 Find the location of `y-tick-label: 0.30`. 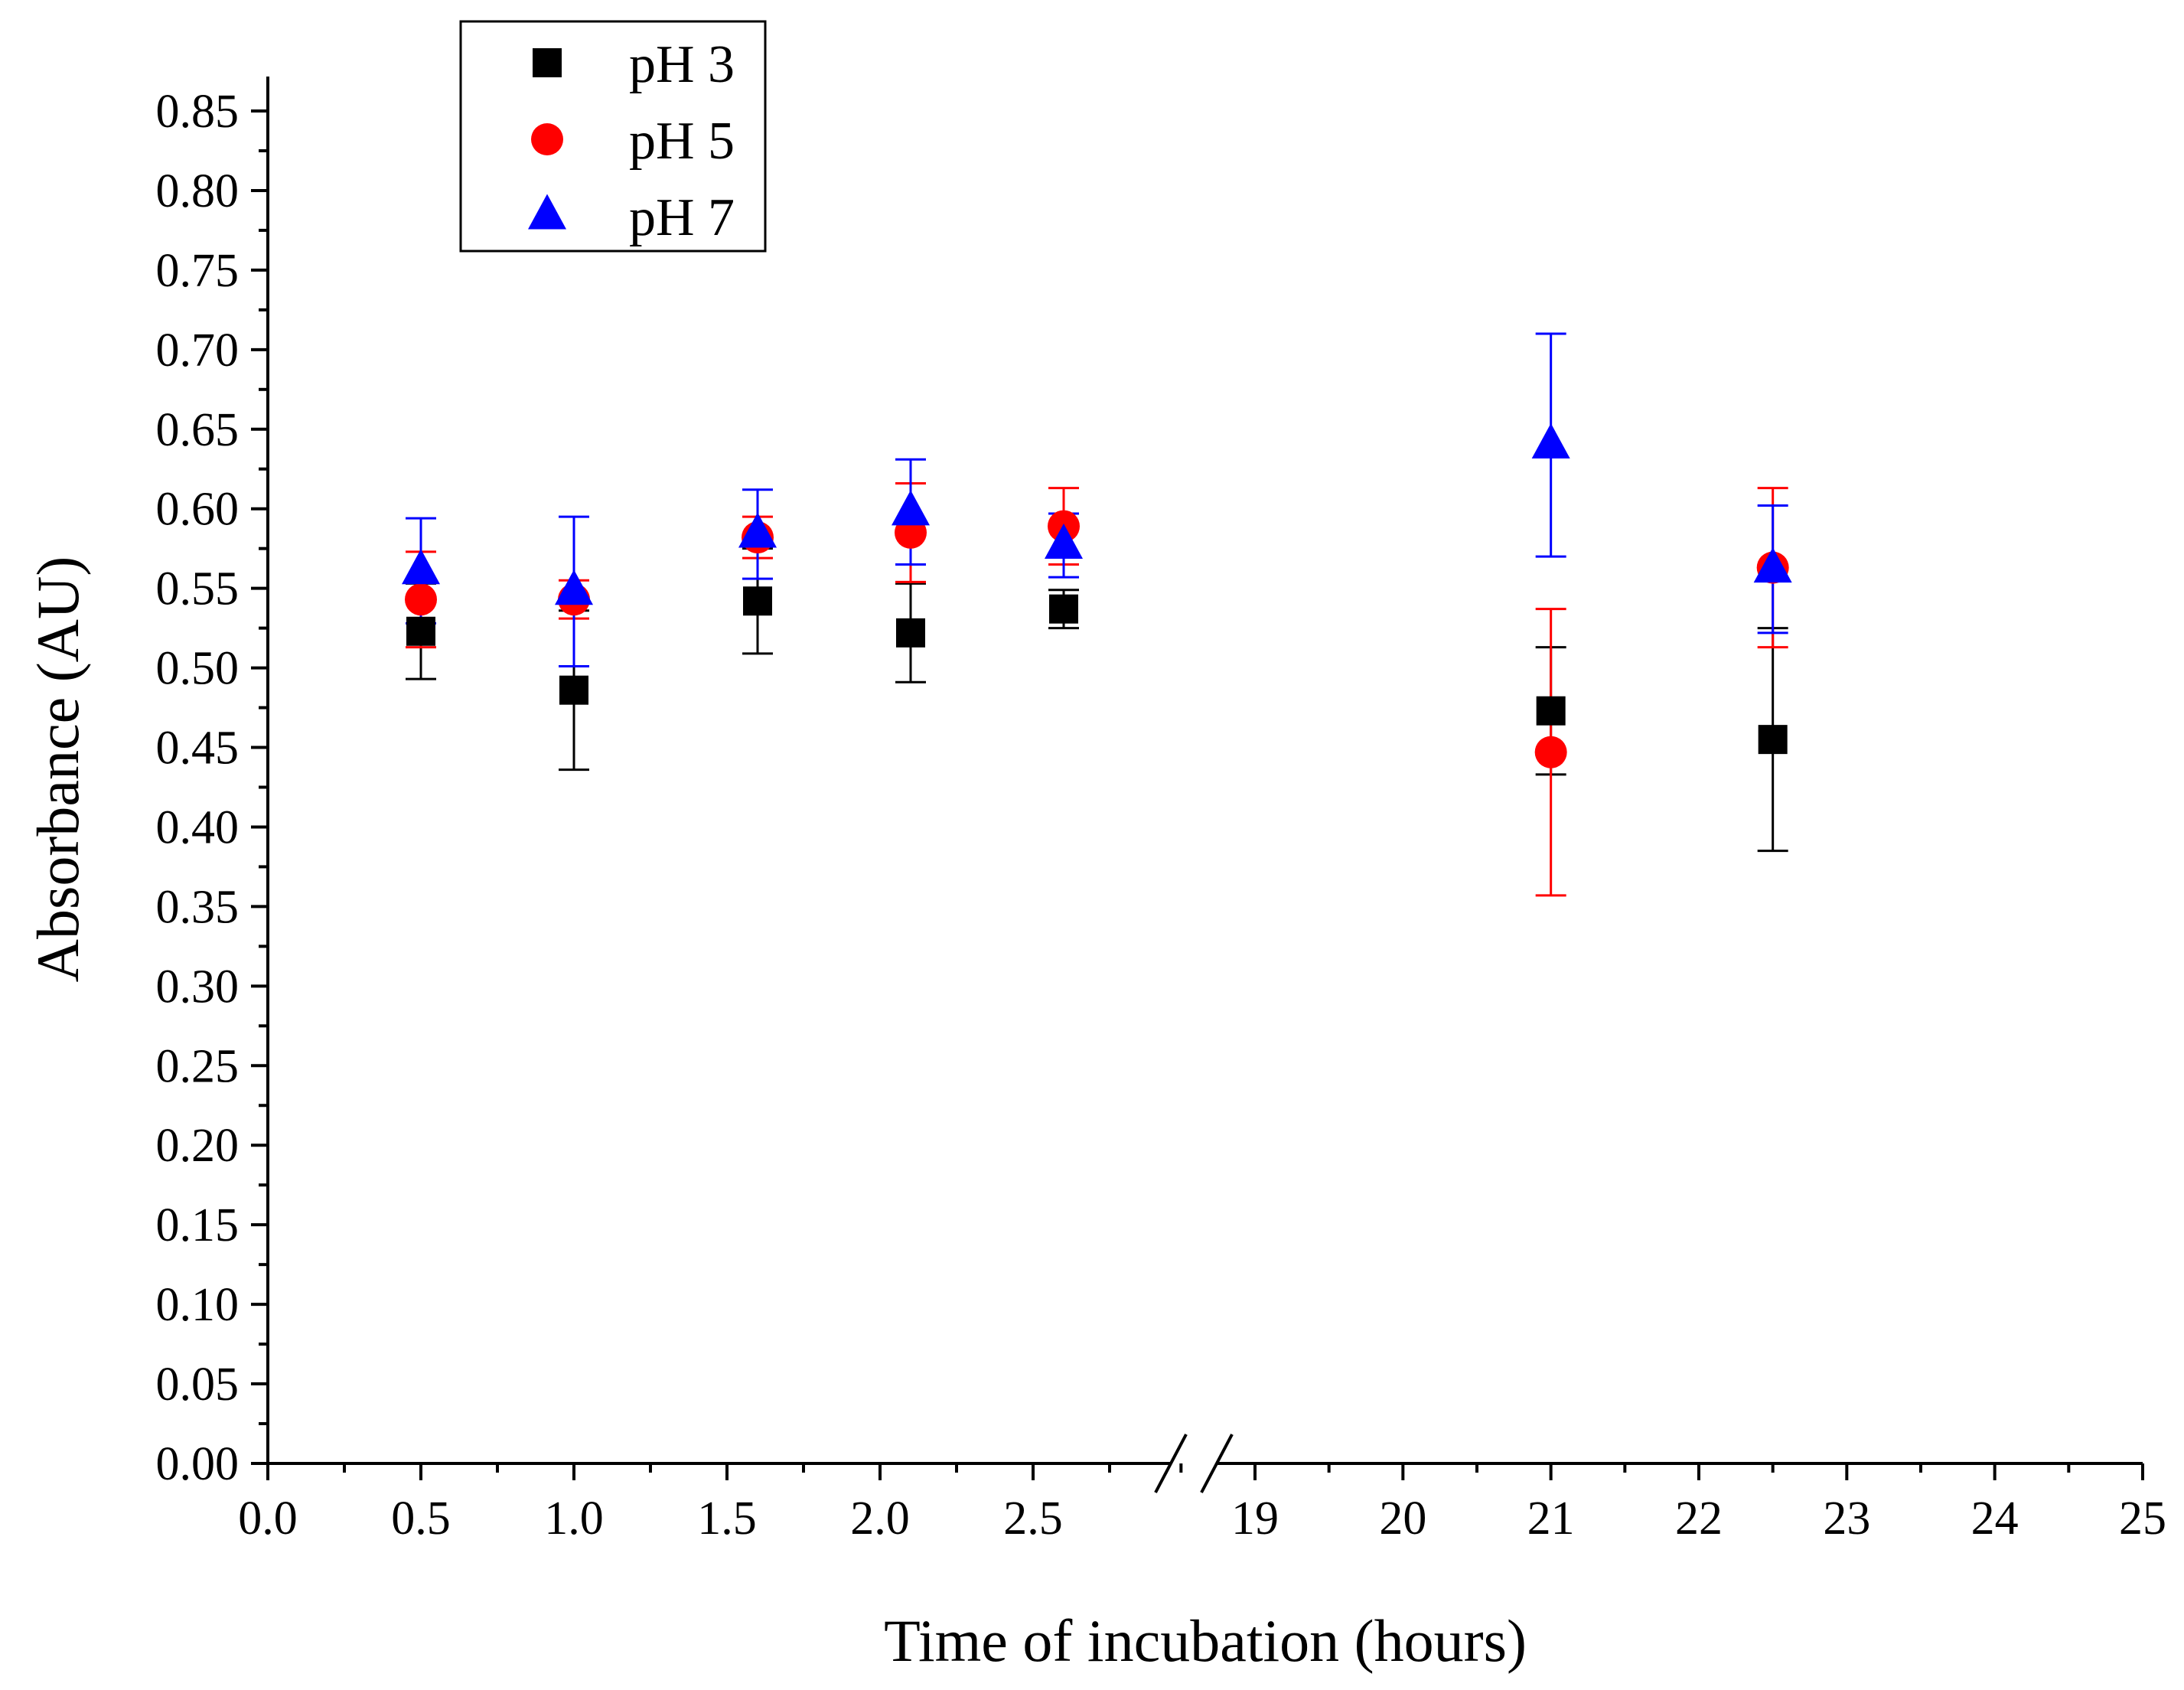

y-tick-label: 0.30 is located at coordinates (198, 987).